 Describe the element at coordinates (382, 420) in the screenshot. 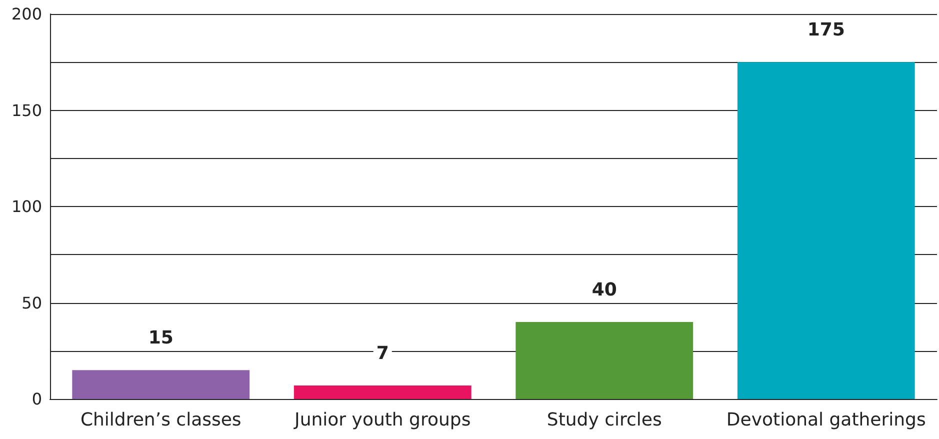

I see `x-tick-label: Junior youth groups` at that location.